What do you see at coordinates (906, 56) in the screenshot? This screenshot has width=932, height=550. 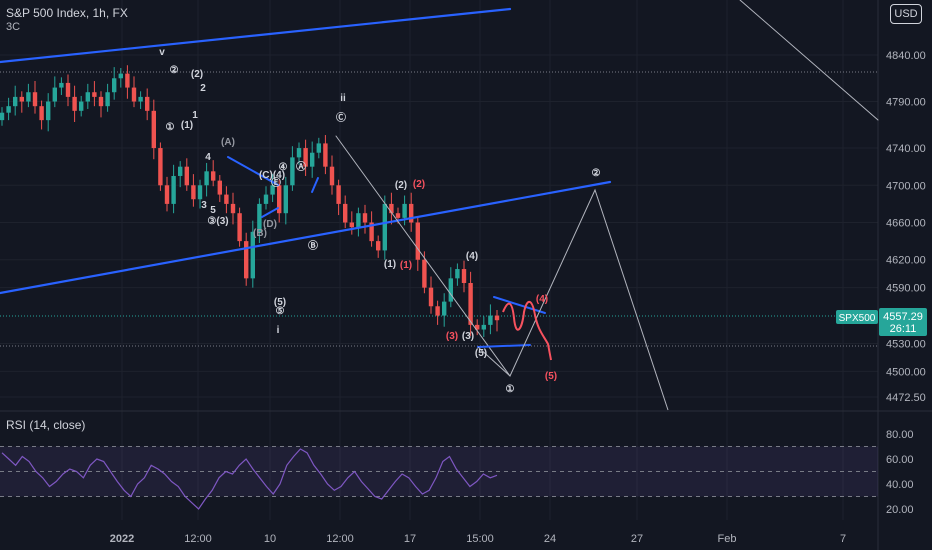 I see `price-tick-label: 4840.00` at bounding box center [906, 56].